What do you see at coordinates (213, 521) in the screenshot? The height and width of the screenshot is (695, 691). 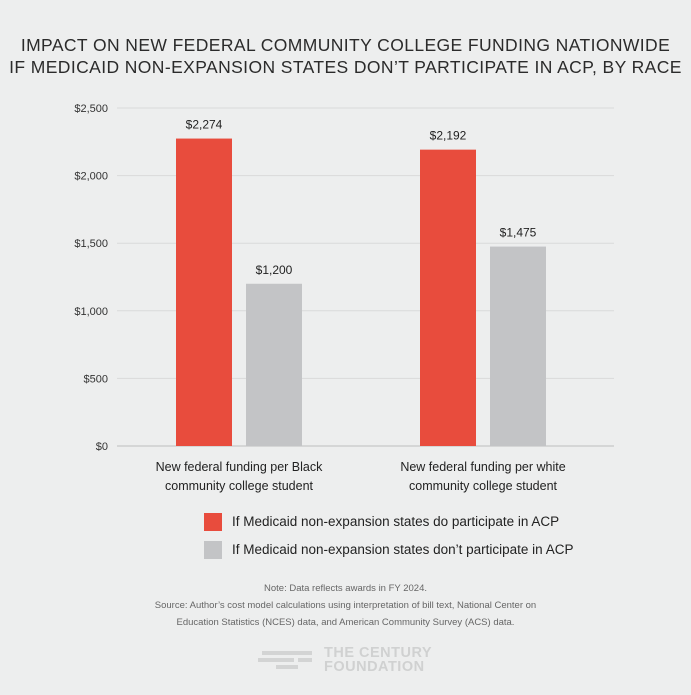 I see `legend-swatch-participate` at bounding box center [213, 521].